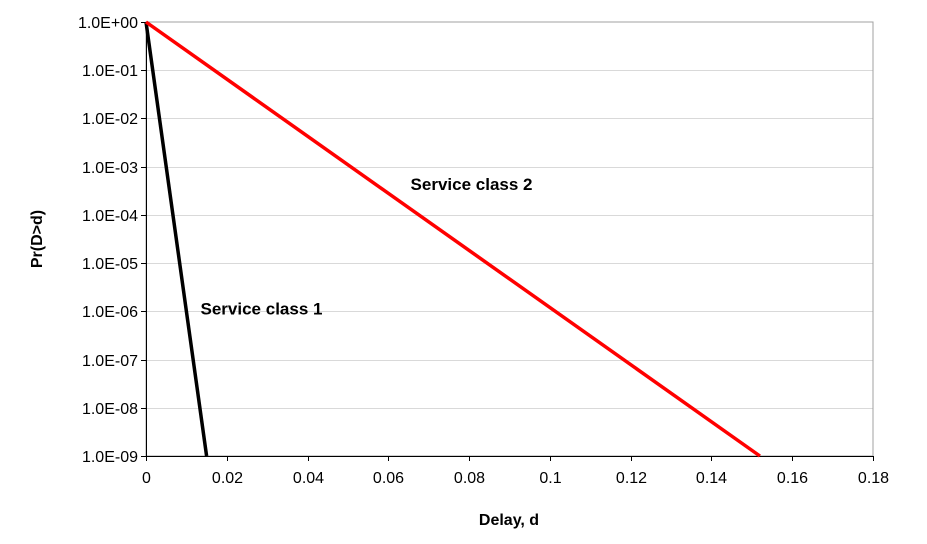  Describe the element at coordinates (388, 478) in the screenshot. I see `x-tick-label: 0.06` at that location.